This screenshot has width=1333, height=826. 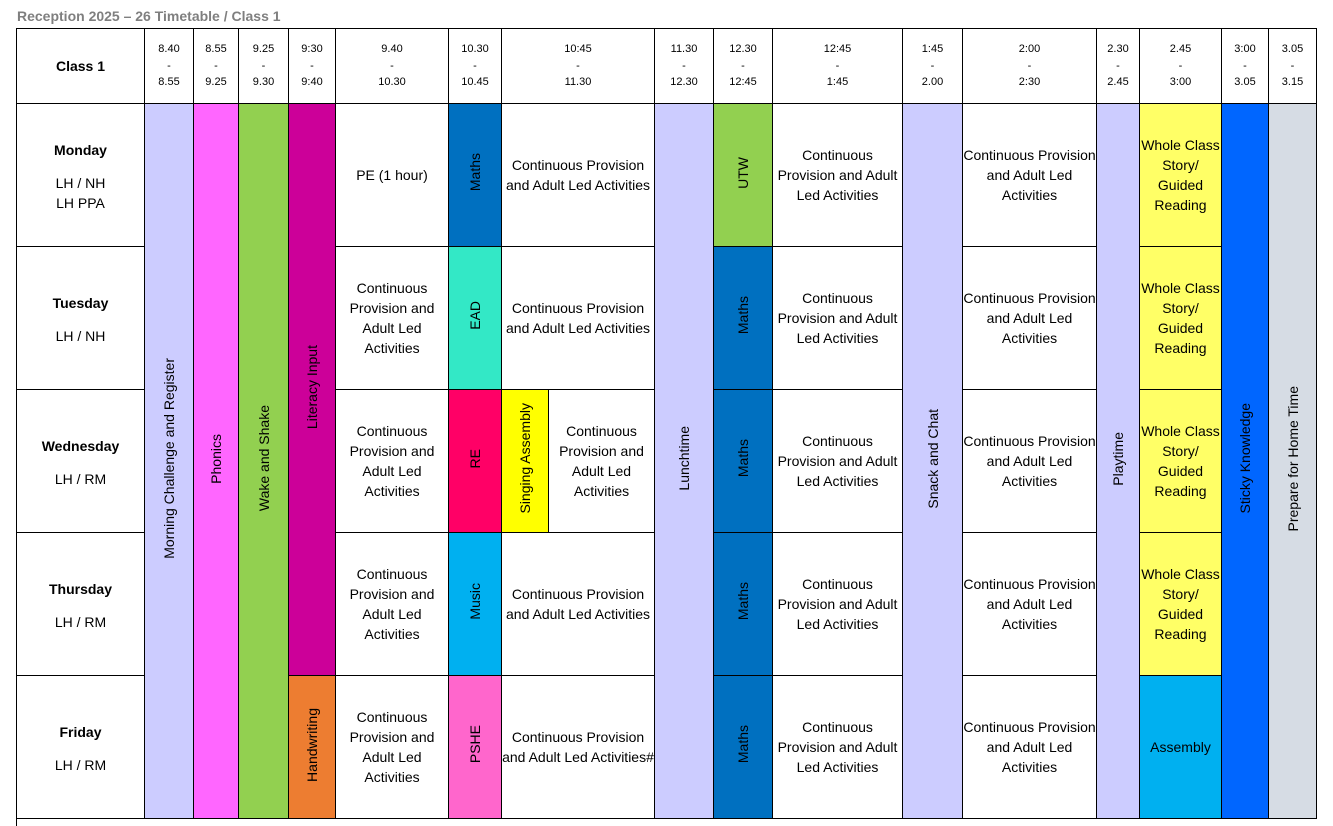 What do you see at coordinates (80, 588) in the screenshot?
I see `day-name: Thursday` at bounding box center [80, 588].